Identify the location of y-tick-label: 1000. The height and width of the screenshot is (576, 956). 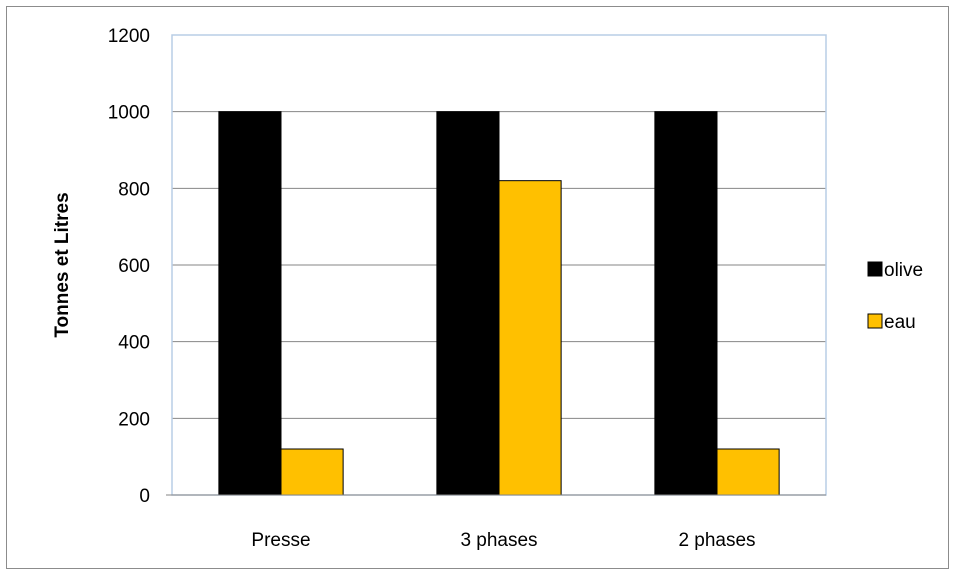
(129, 113).